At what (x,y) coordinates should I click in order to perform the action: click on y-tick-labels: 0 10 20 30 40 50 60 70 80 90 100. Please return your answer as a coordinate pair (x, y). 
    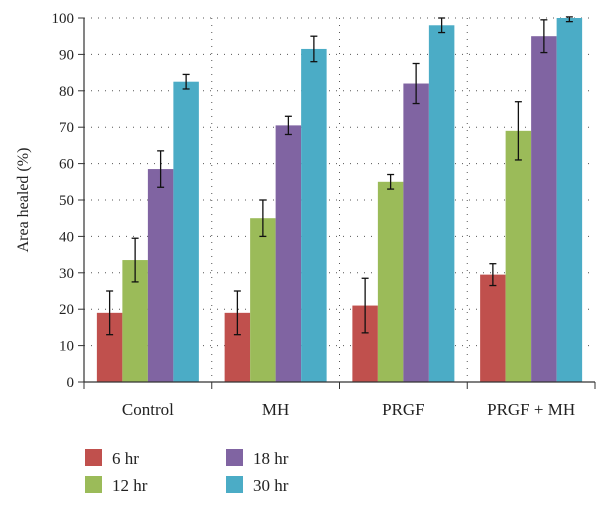
    Looking at the image, I should click on (63, 201).